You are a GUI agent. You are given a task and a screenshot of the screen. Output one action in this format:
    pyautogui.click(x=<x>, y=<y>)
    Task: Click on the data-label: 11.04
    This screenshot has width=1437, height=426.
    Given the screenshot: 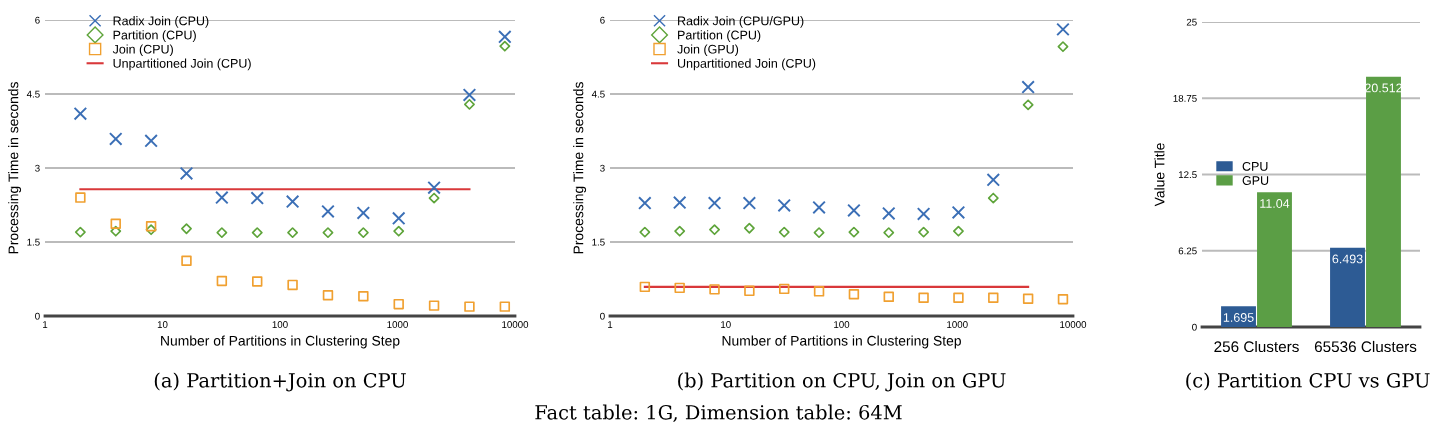 What is the action you would take?
    pyautogui.click(x=1275, y=203)
    